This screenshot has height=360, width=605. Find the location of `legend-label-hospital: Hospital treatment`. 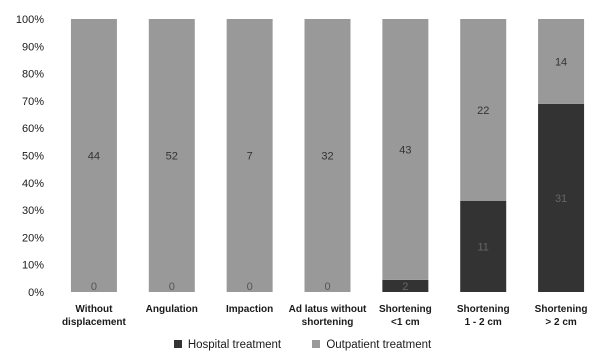

legend-label-hospital: Hospital treatment is located at coordinates (234, 345).